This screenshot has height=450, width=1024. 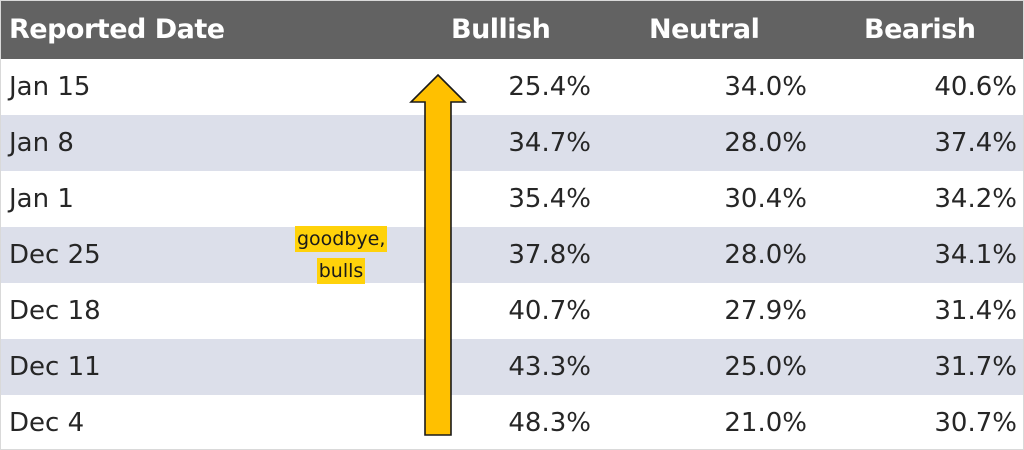 What do you see at coordinates (920, 29) in the screenshot?
I see `header-bearish: Bearish` at bounding box center [920, 29].